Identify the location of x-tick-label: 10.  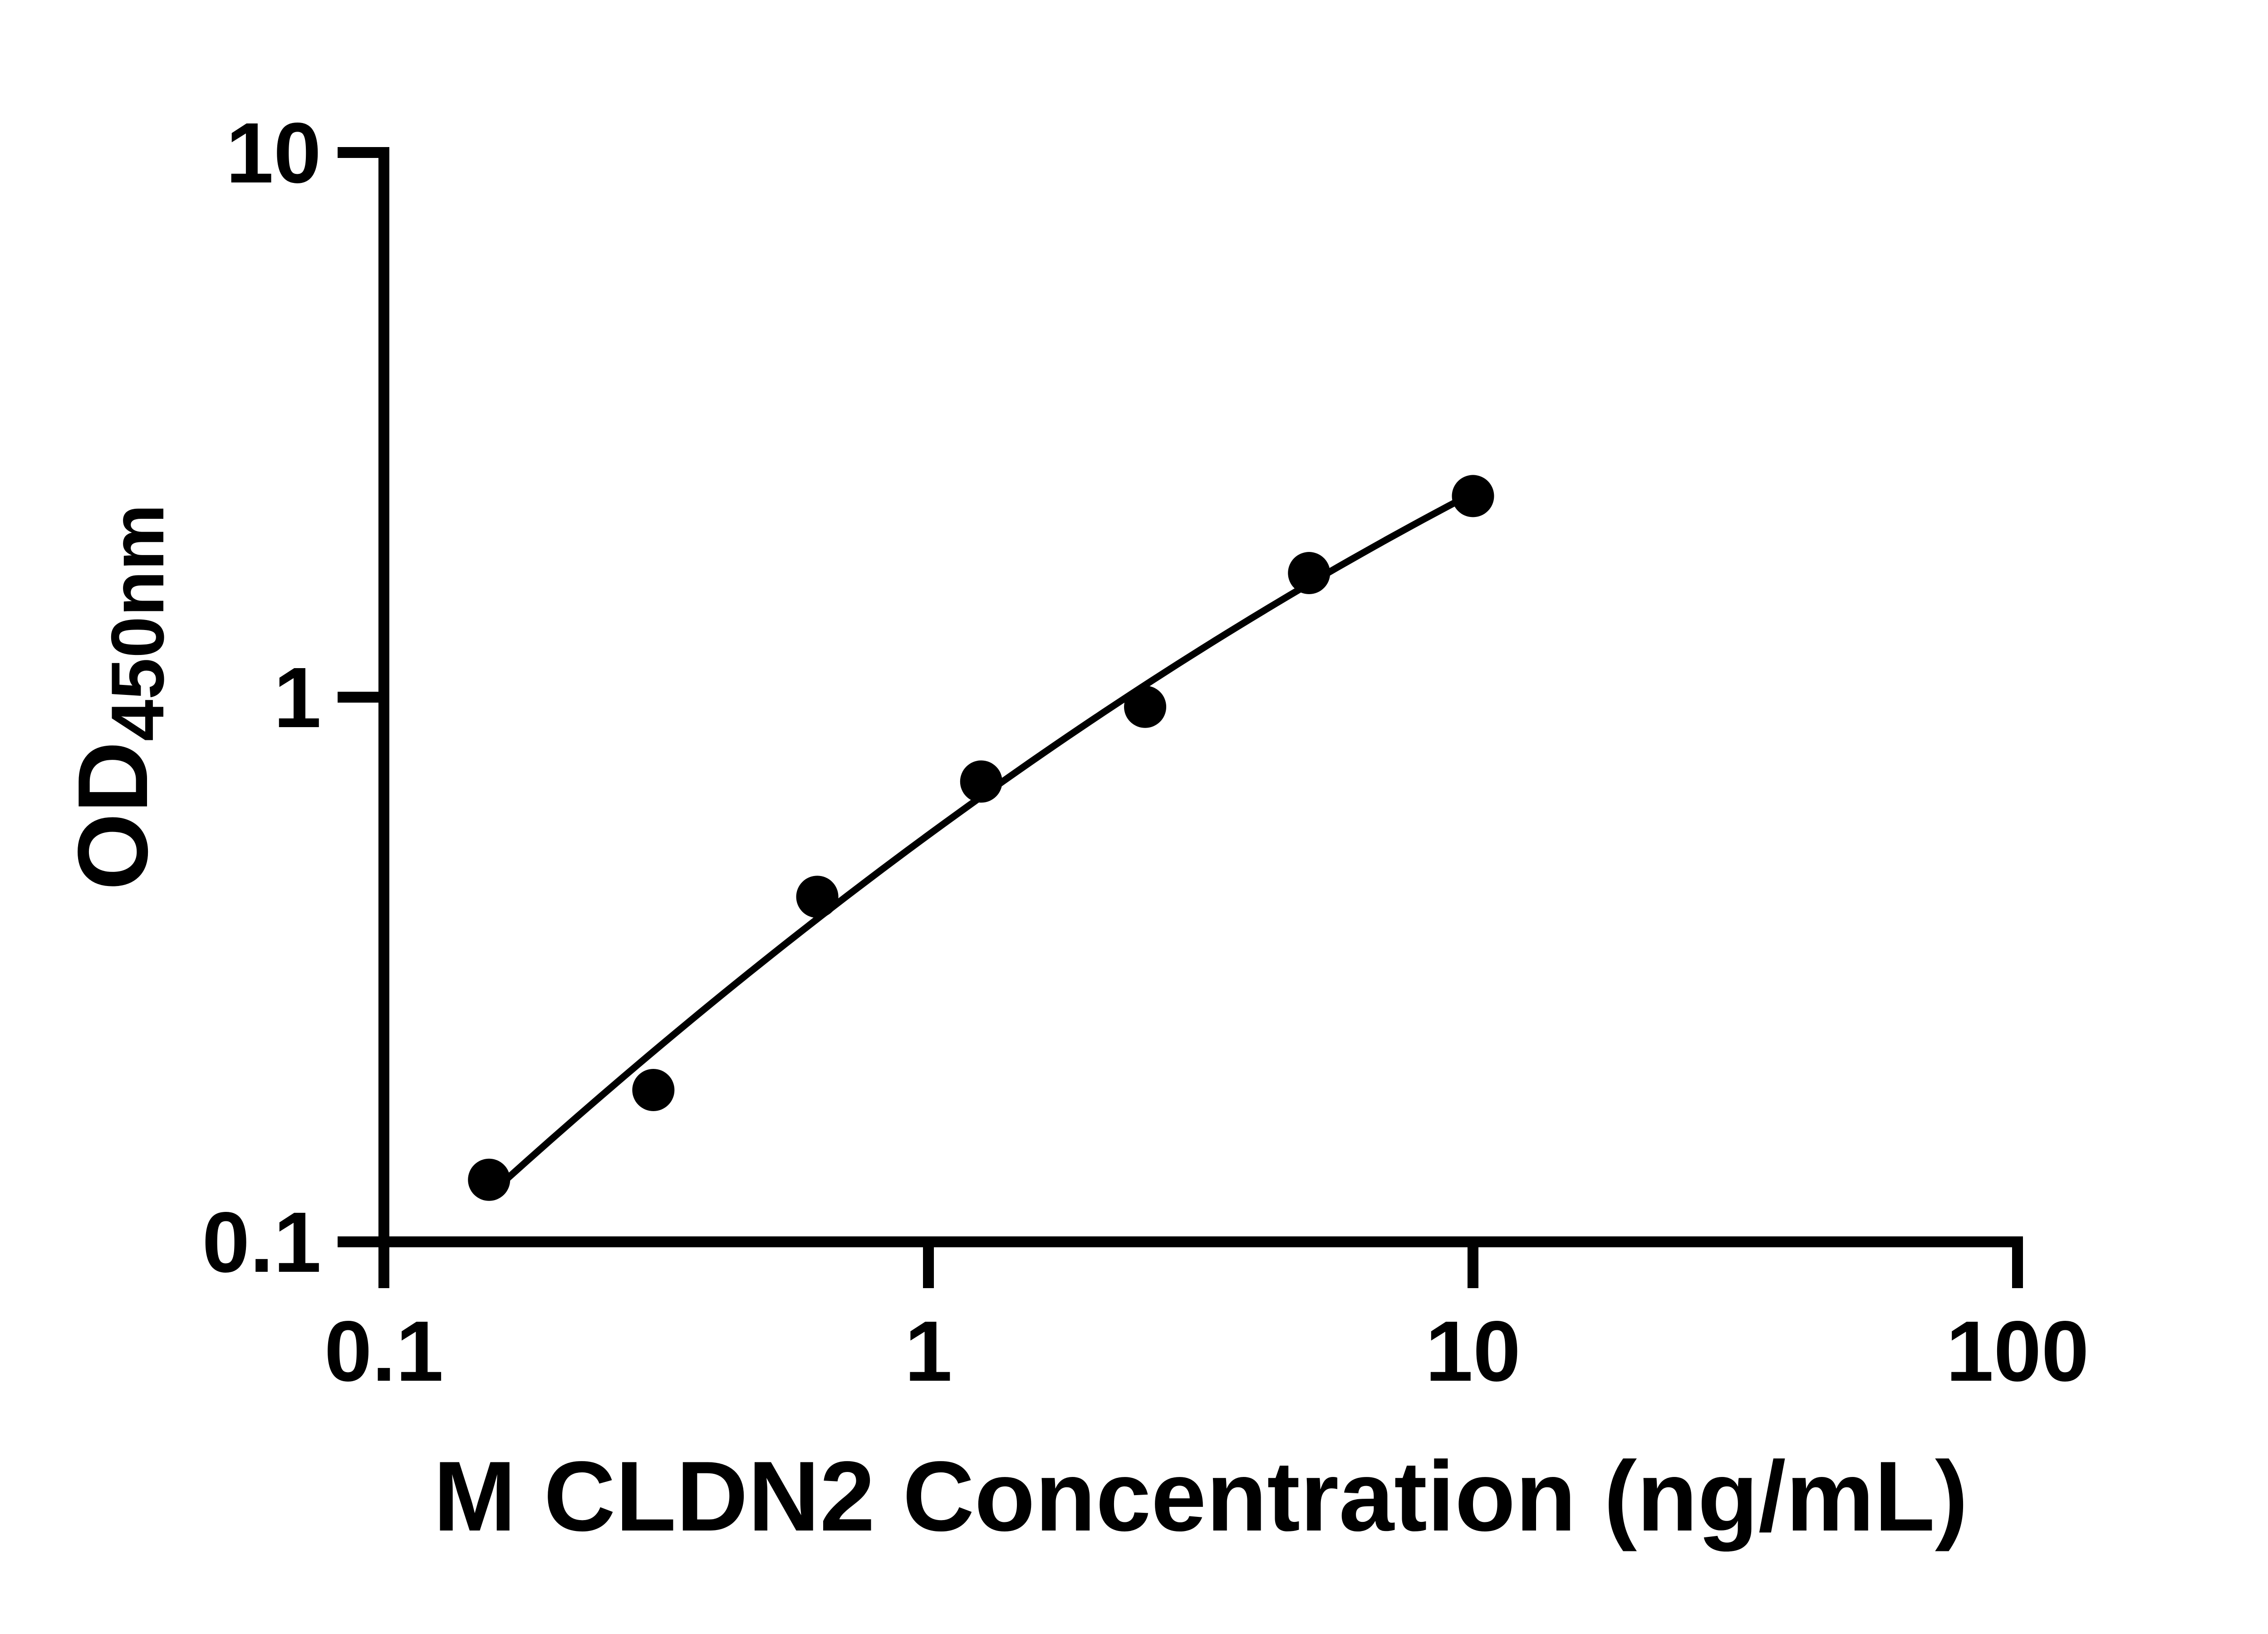
(1473, 1351).